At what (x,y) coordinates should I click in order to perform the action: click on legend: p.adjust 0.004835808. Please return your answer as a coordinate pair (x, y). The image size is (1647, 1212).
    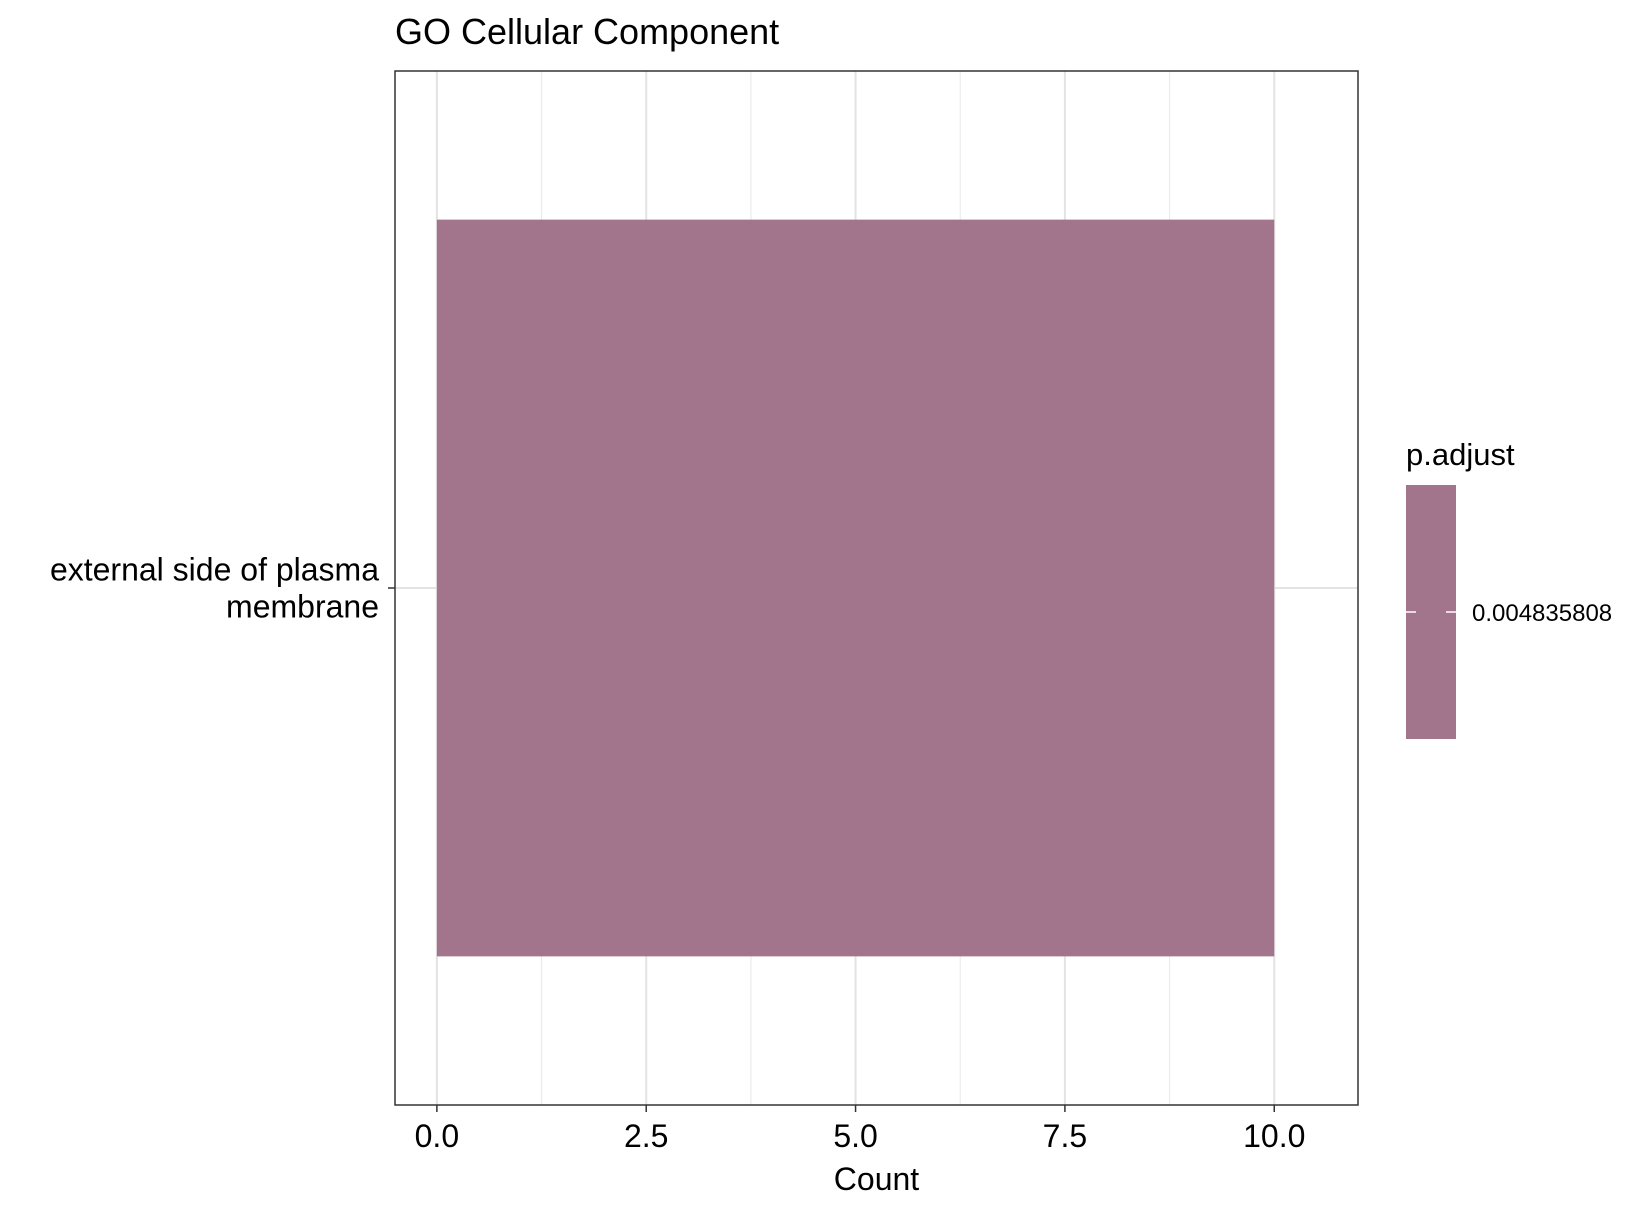
    Looking at the image, I should click on (1509, 588).